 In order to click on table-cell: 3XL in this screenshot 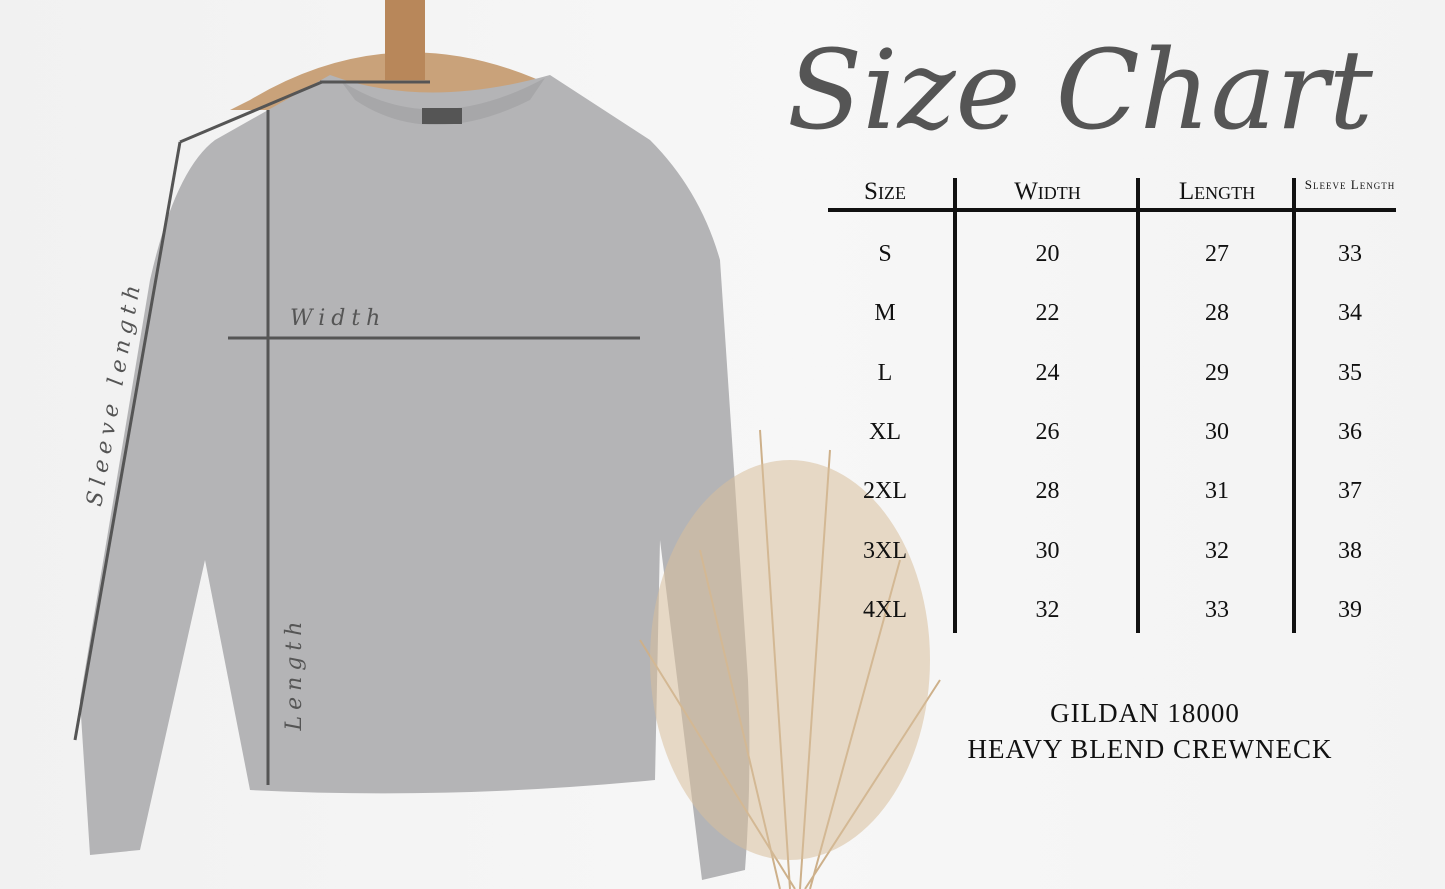, I will do `click(885, 550)`.